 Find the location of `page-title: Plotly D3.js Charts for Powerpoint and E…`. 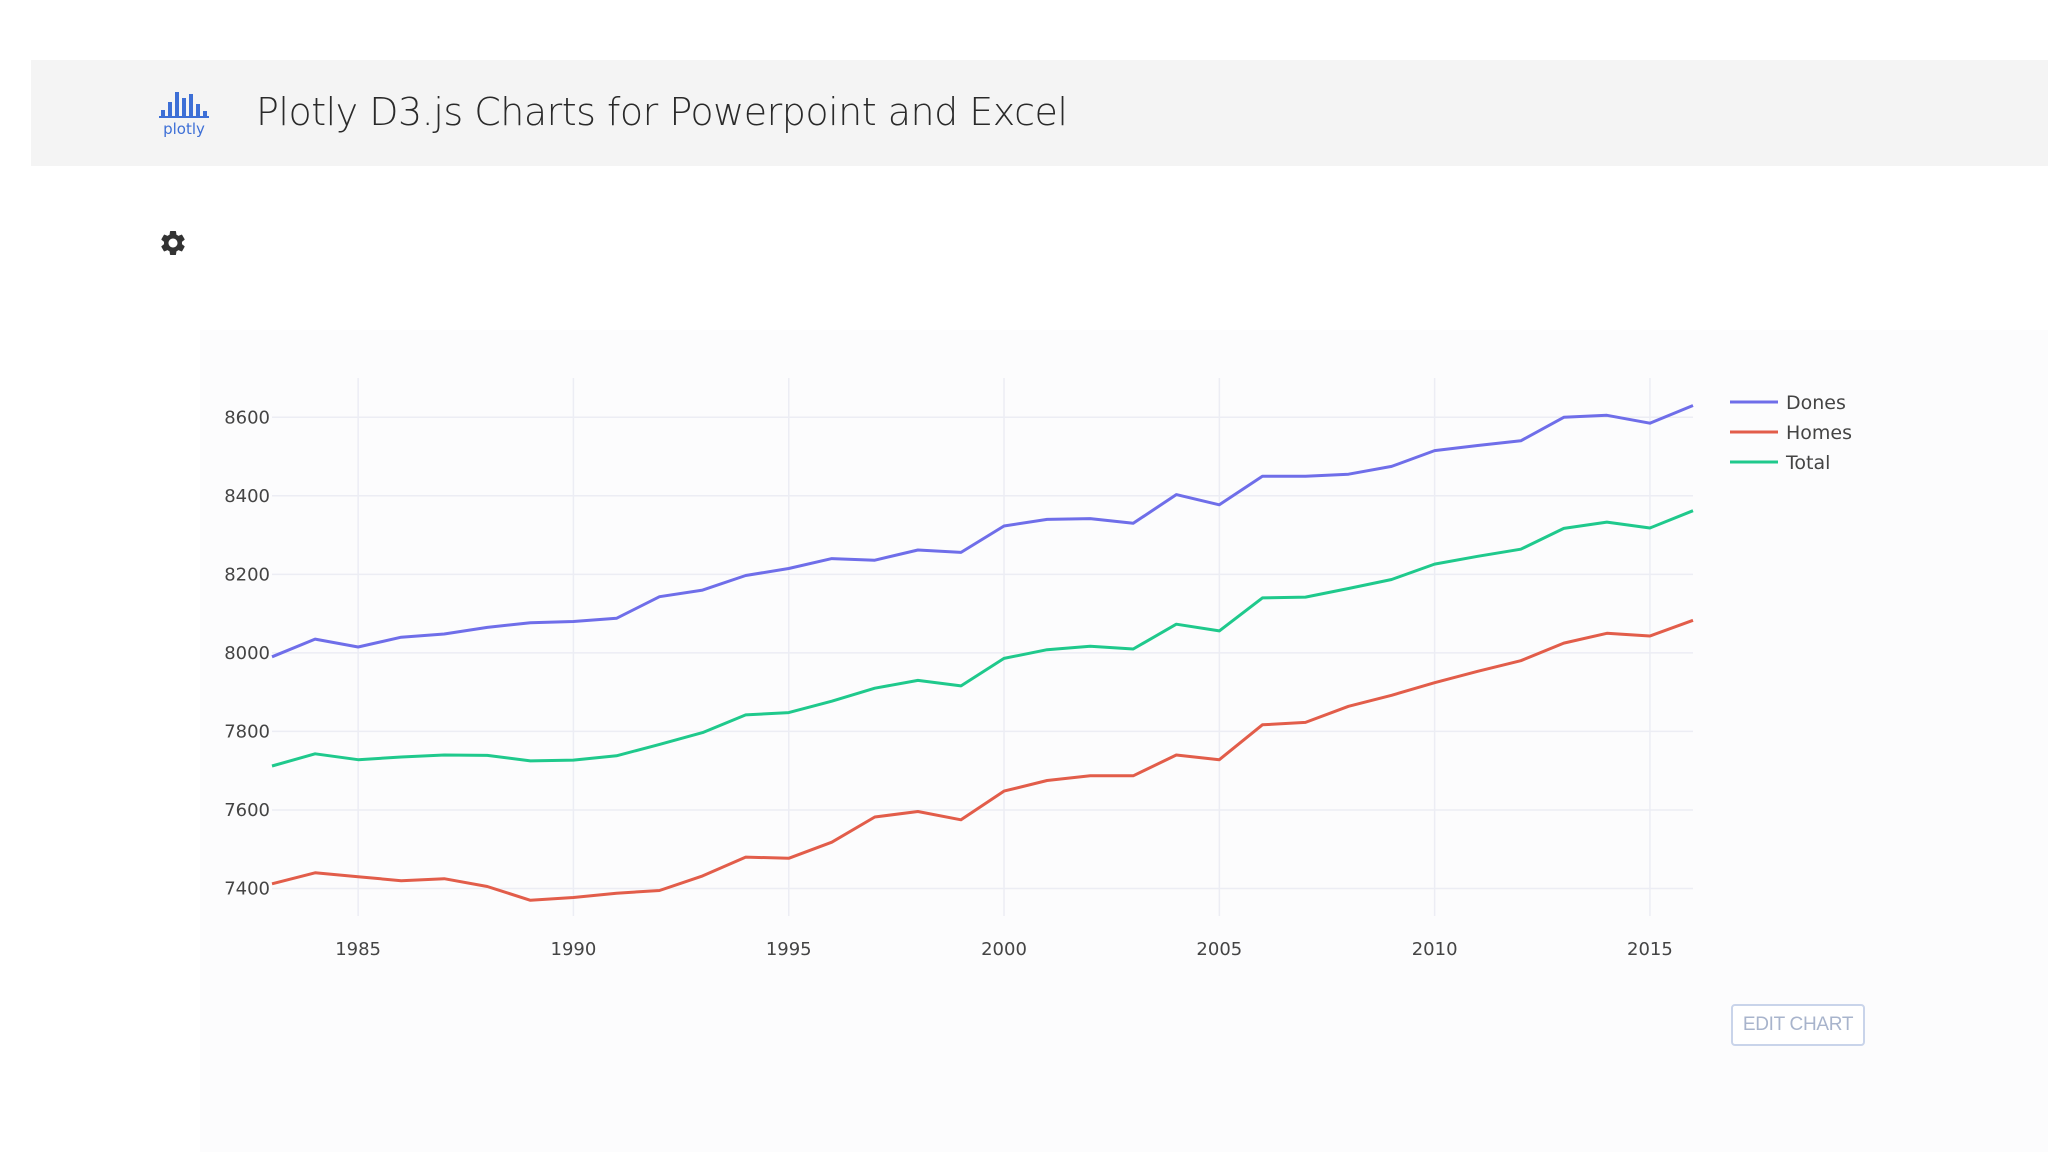

page-title: Plotly D3.js Charts for Powerpoint and E… is located at coordinates (662, 112).